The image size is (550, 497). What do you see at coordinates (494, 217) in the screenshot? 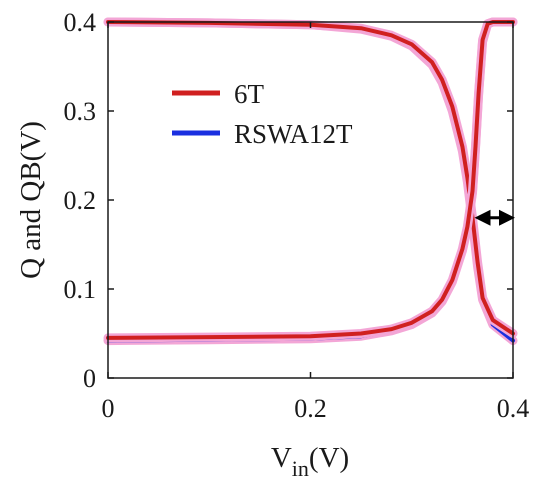
I see `noise-margin-arrow` at bounding box center [494, 217].